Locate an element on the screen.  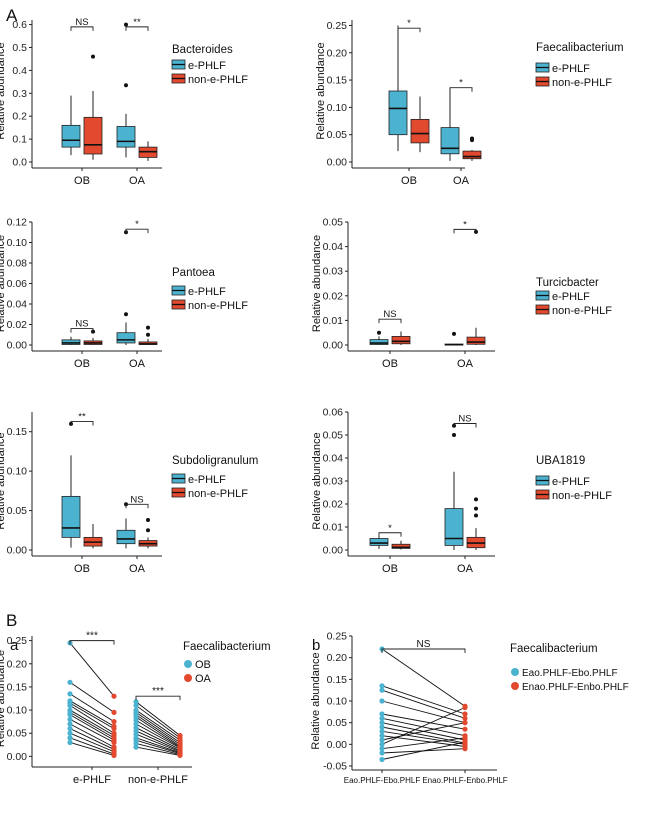
significance-label: * is located at coordinates (461, 83).